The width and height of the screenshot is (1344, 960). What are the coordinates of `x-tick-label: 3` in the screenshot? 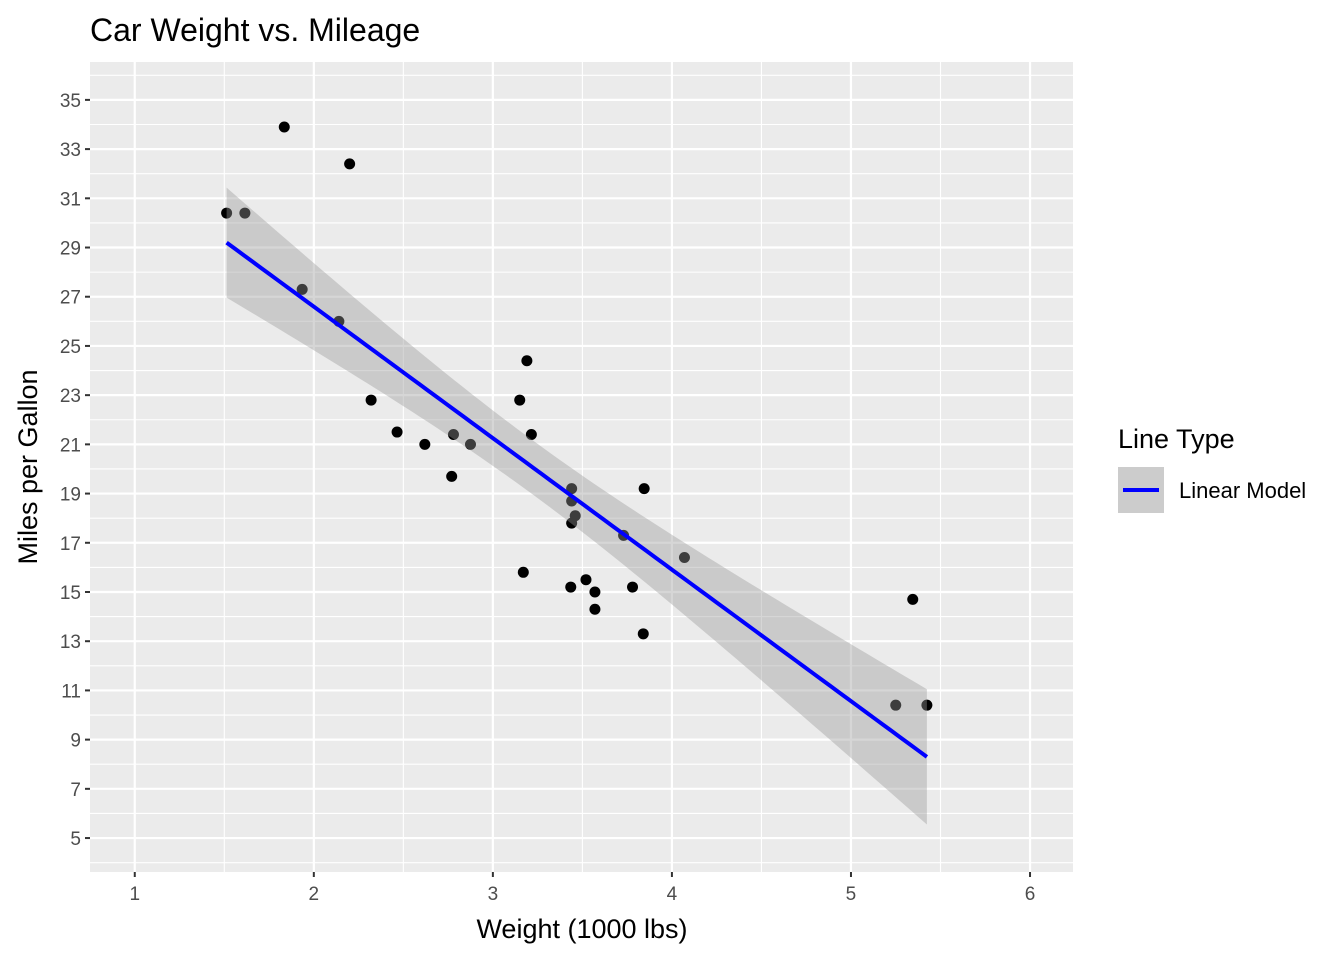 It's located at (493, 894).